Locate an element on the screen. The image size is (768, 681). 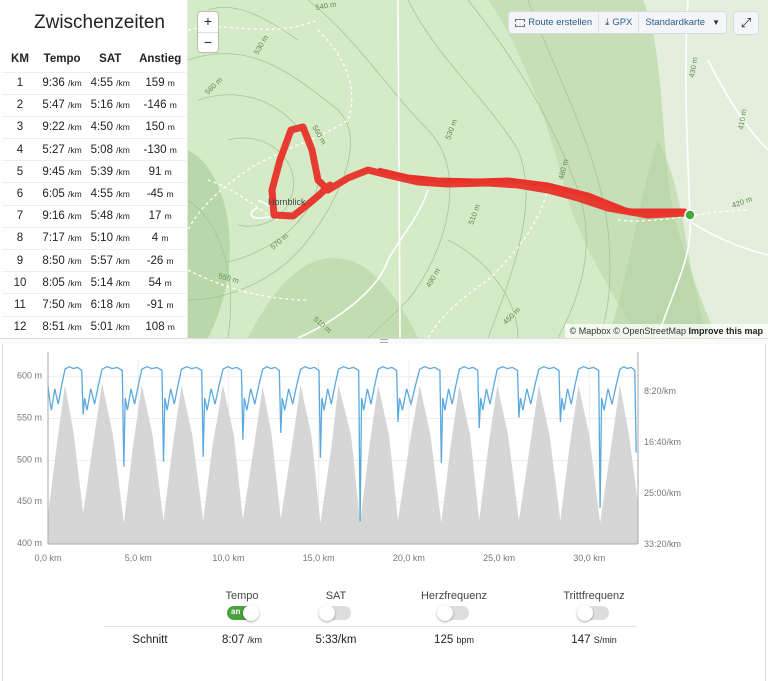
table-row: 2 5:47 /km 5:16 /km -146 m is located at coordinates (94, 105).